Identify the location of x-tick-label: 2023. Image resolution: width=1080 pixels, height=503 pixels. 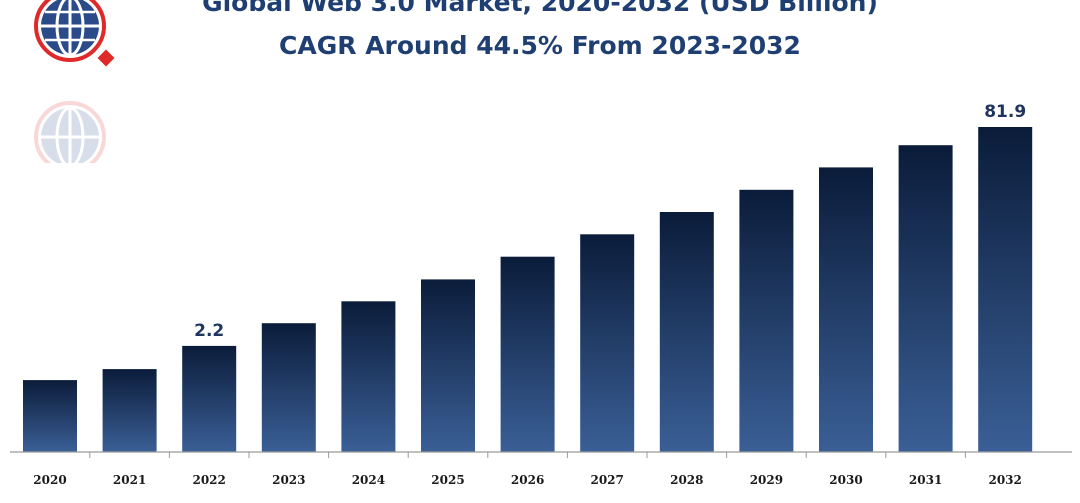
(288, 480).